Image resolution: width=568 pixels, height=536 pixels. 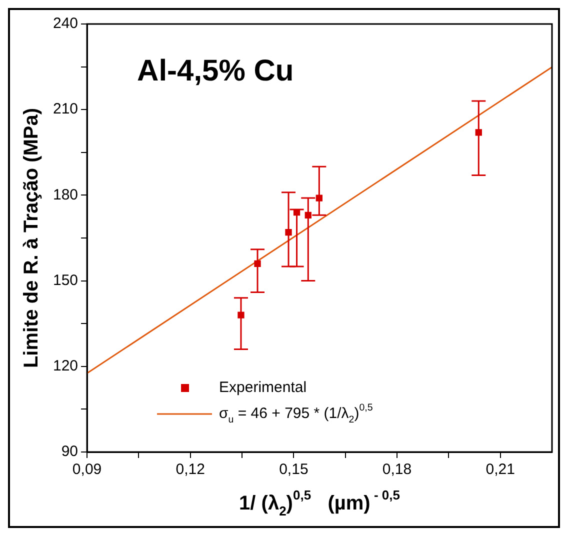 What do you see at coordinates (263, 387) in the screenshot?
I see `legend-label: Experimental` at bounding box center [263, 387].